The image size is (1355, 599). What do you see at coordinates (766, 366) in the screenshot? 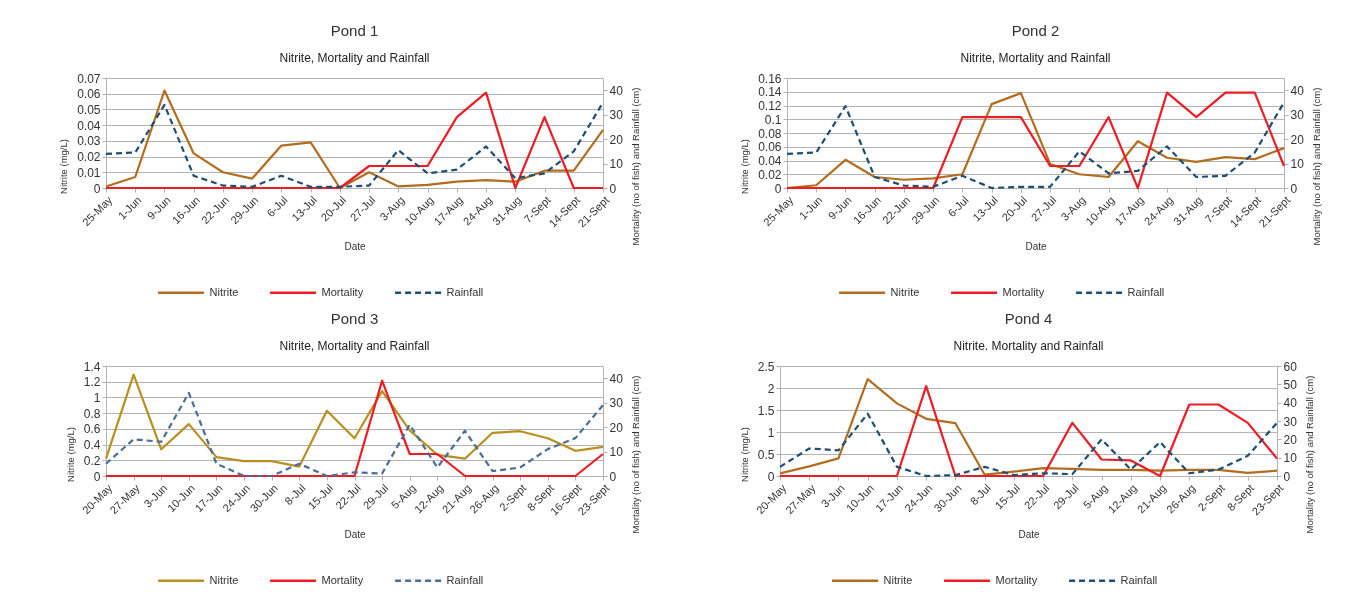
I see `y-tick-label: 2.5` at bounding box center [766, 366].